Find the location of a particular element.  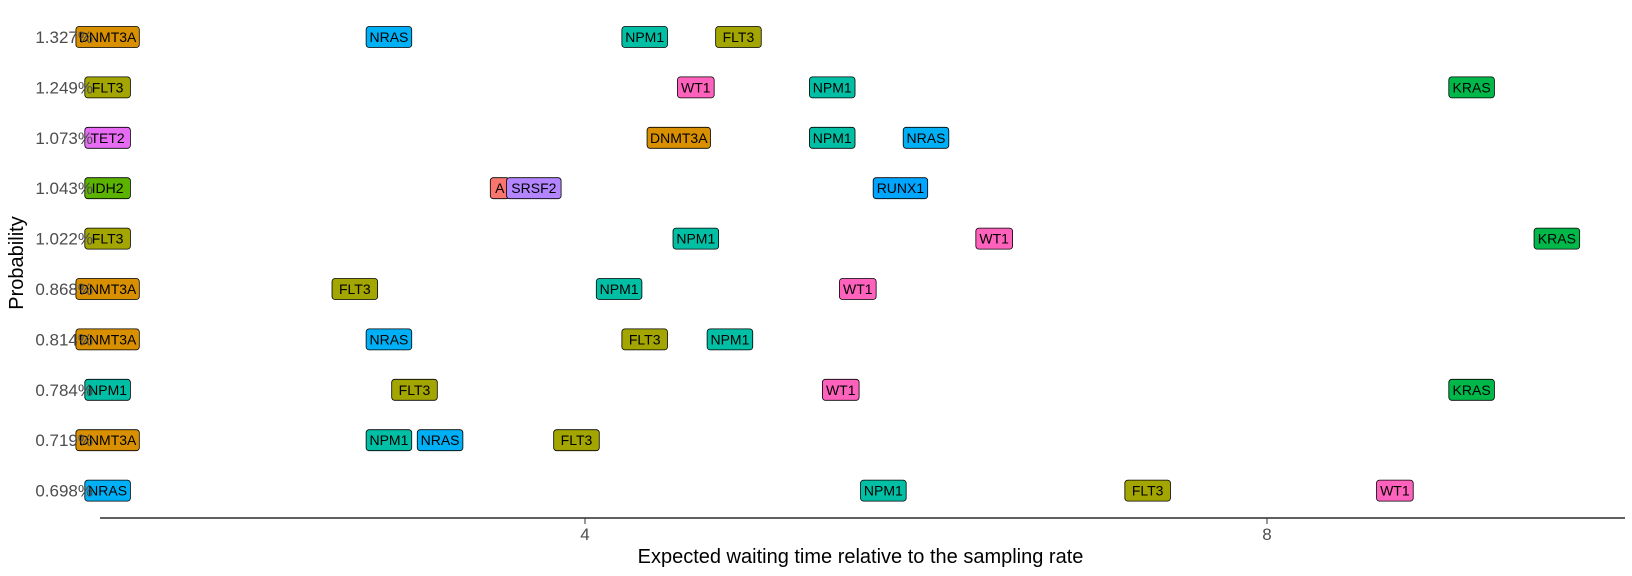

y-tick-label: 1.073% is located at coordinates (64, 138).